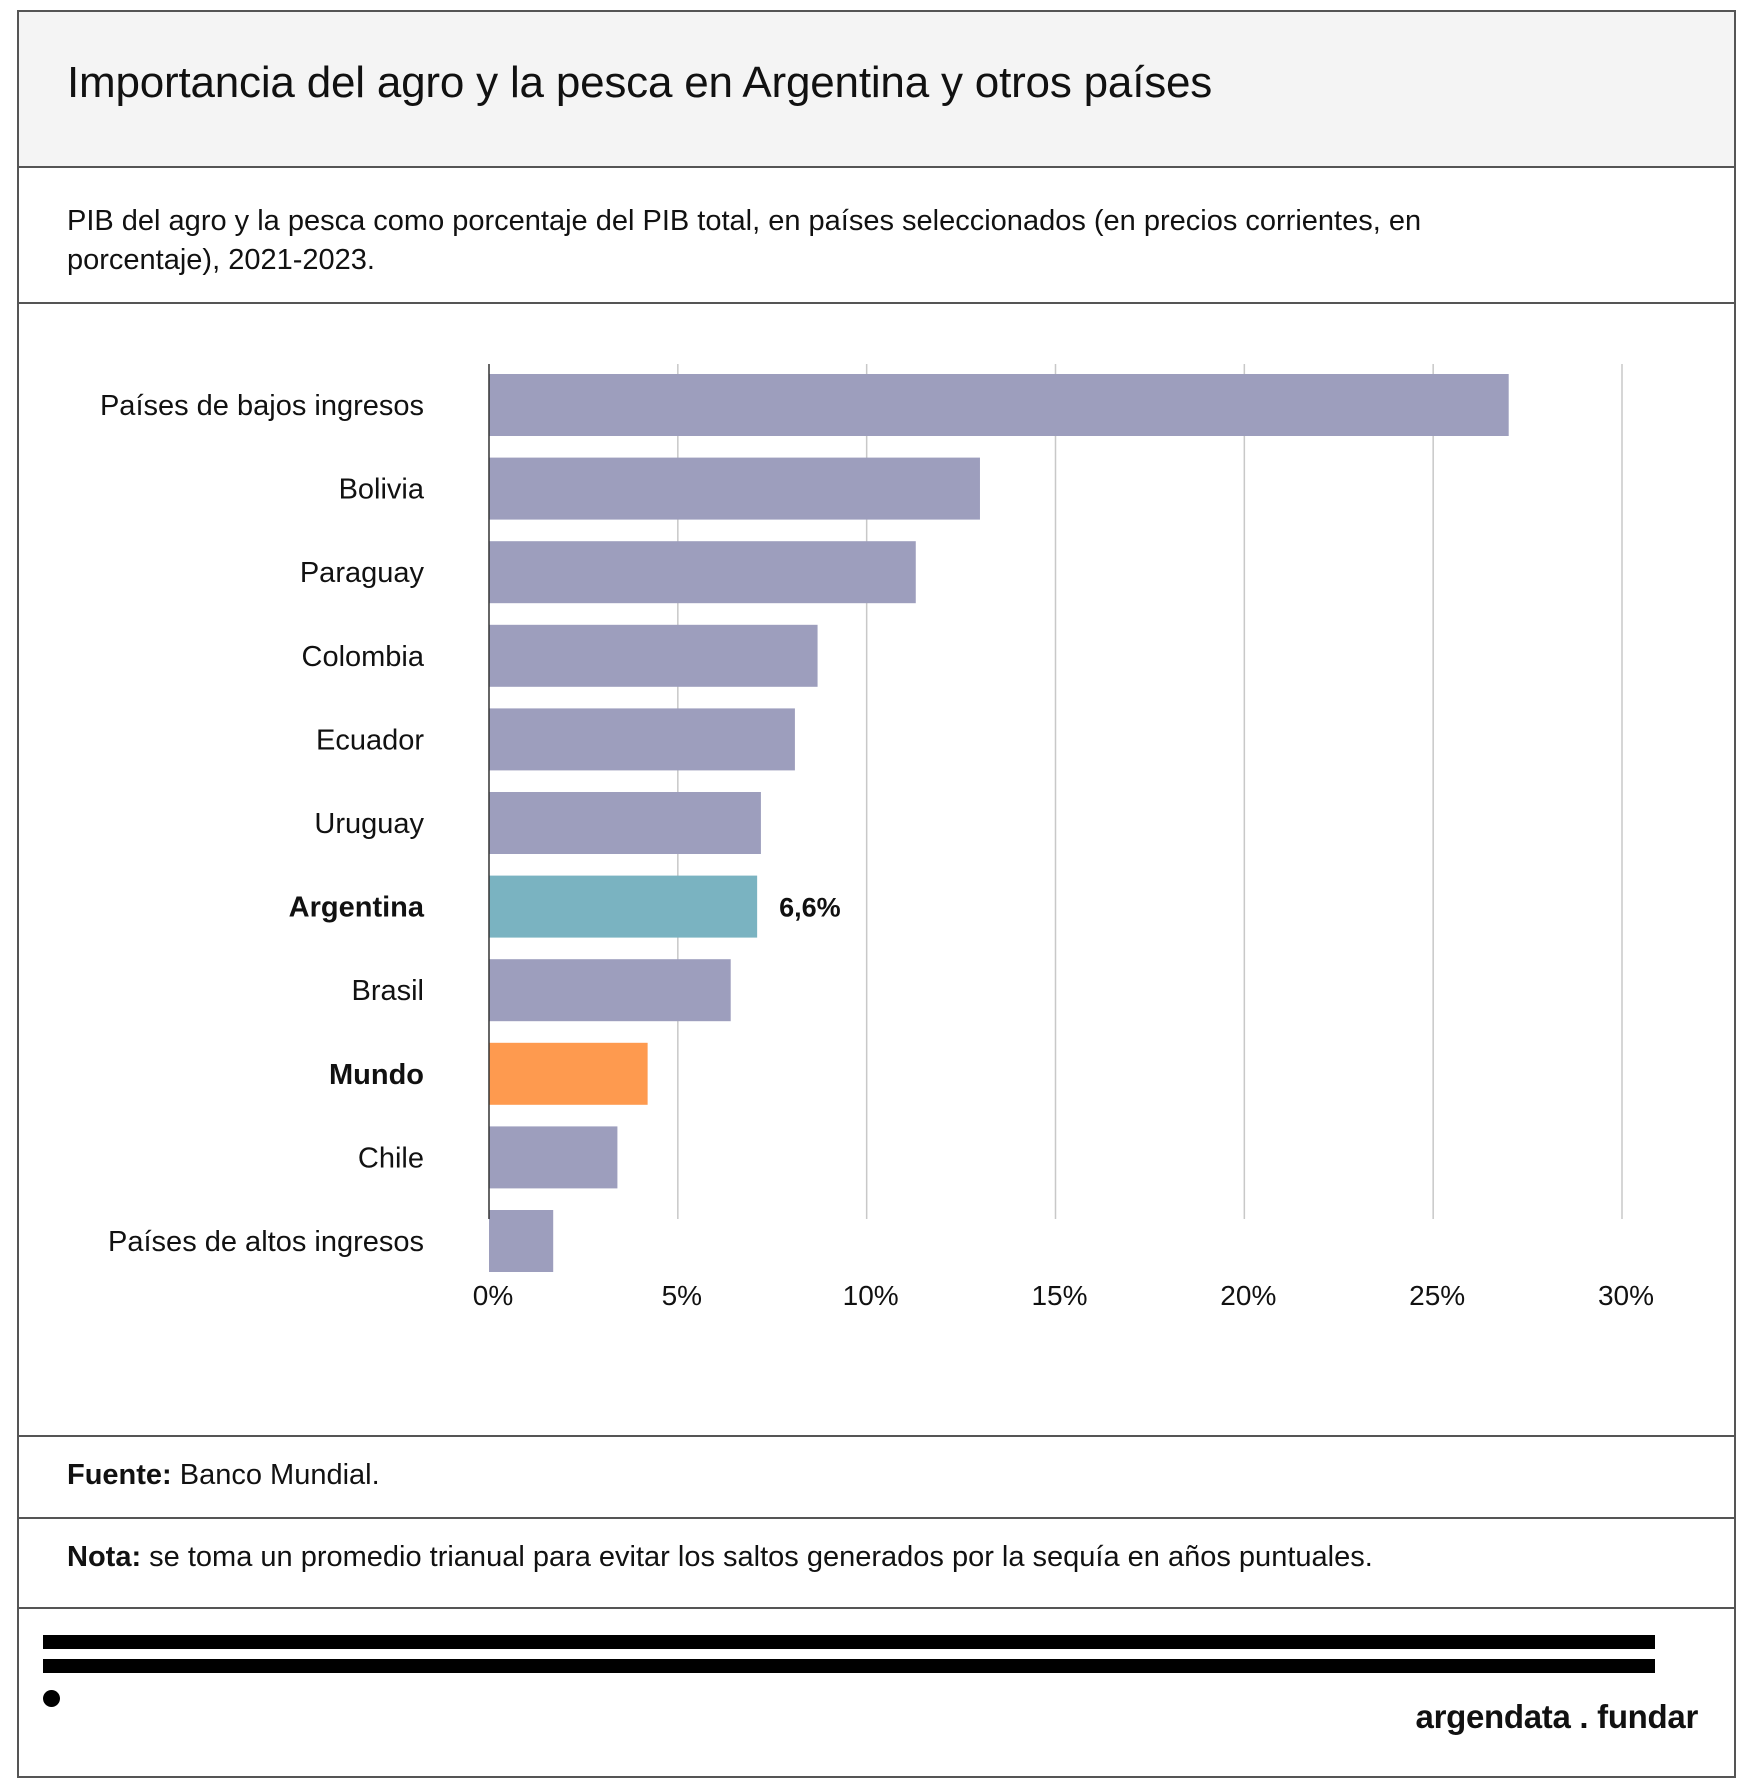 Image resolution: width=1748 pixels, height=1785 pixels. Describe the element at coordinates (387, 991) in the screenshot. I see `category-label: Brasil` at that location.